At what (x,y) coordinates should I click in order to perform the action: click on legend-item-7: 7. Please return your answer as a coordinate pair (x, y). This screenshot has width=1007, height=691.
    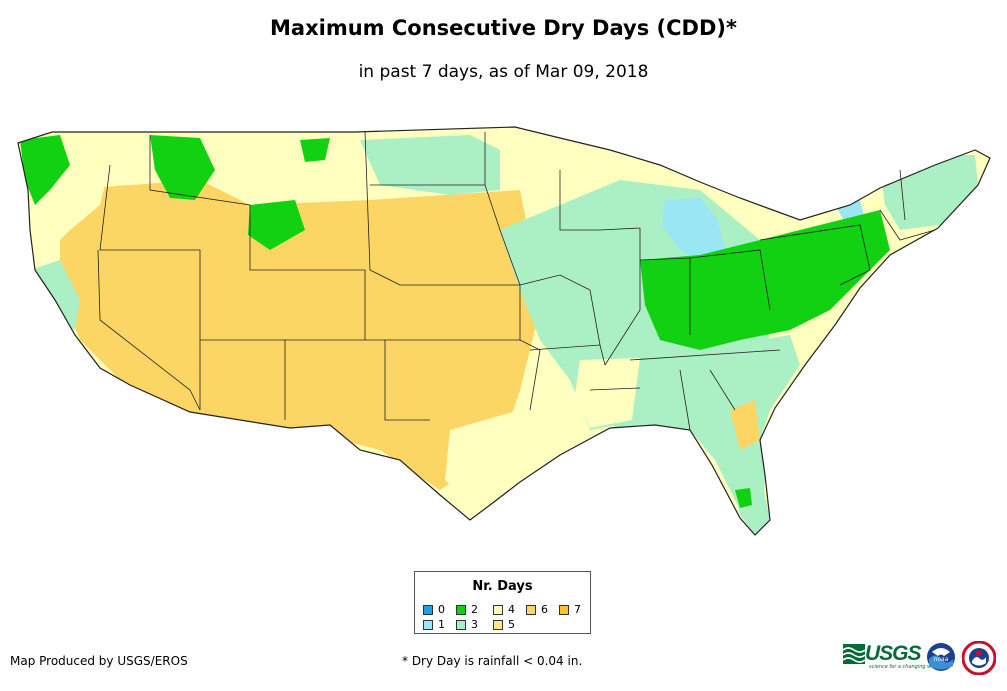
    Looking at the image, I should click on (570, 609).